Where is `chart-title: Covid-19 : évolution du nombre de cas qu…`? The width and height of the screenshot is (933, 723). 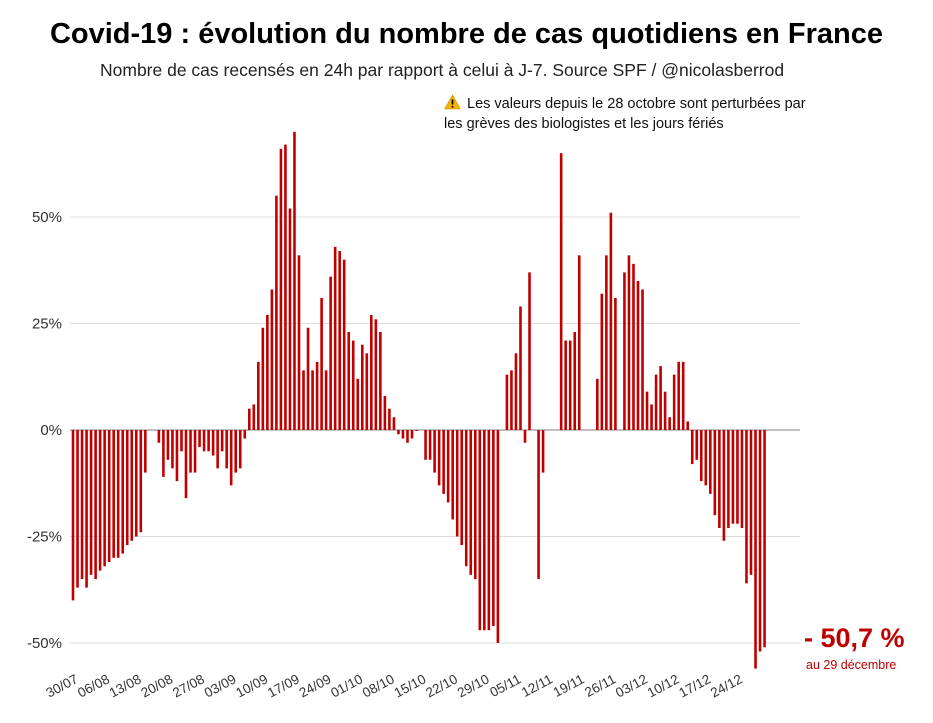
chart-title: Covid-19 : évolution du nombre de cas qu… is located at coordinates (466, 34).